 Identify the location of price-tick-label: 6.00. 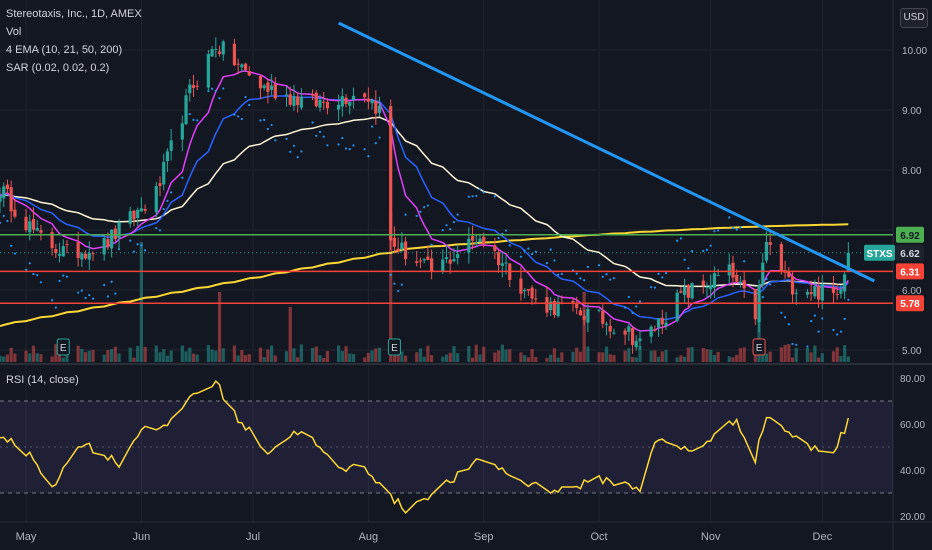
(912, 291).